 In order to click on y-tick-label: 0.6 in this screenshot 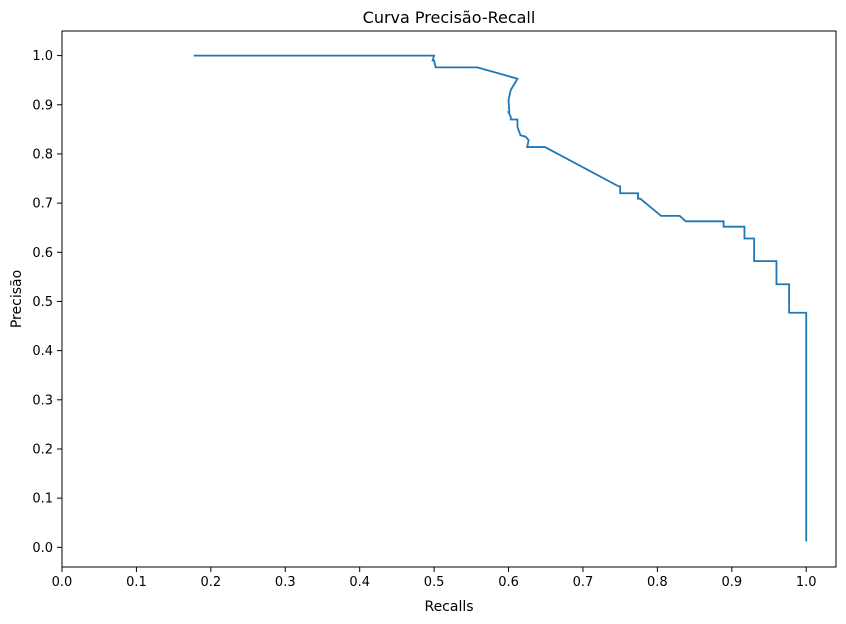, I will do `click(42, 253)`.